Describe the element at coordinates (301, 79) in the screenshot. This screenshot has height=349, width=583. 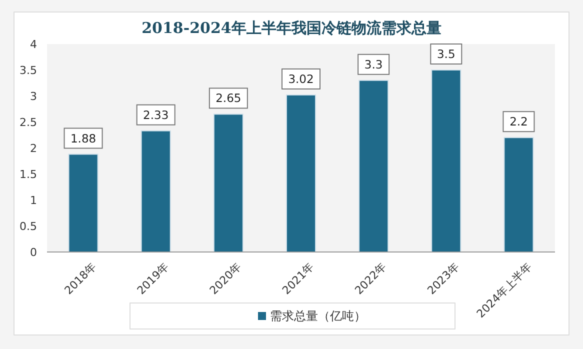
I see `data-label: 3.02` at that location.